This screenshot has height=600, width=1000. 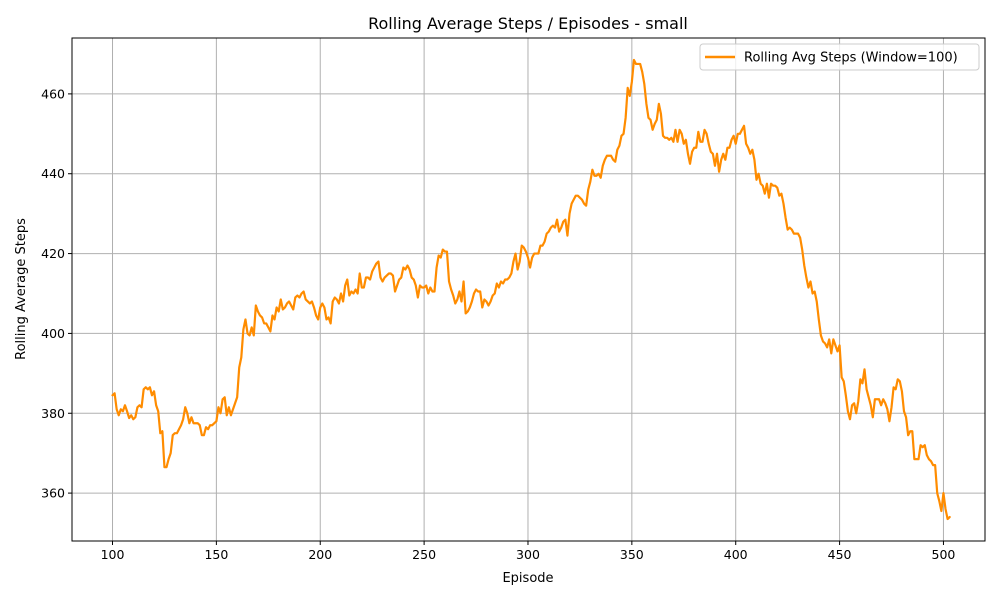 What do you see at coordinates (216, 554) in the screenshot?
I see `x-tick-label: 150` at bounding box center [216, 554].